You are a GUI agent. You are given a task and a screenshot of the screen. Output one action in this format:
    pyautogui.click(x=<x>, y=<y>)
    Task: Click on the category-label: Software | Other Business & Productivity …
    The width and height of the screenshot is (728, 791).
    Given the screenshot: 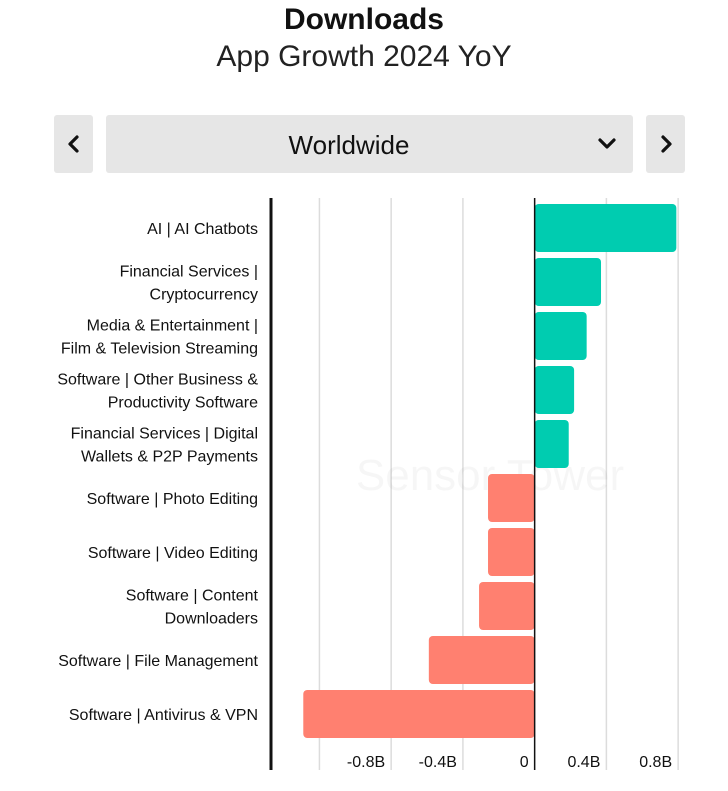 What is the action you would take?
    pyautogui.click(x=157, y=392)
    